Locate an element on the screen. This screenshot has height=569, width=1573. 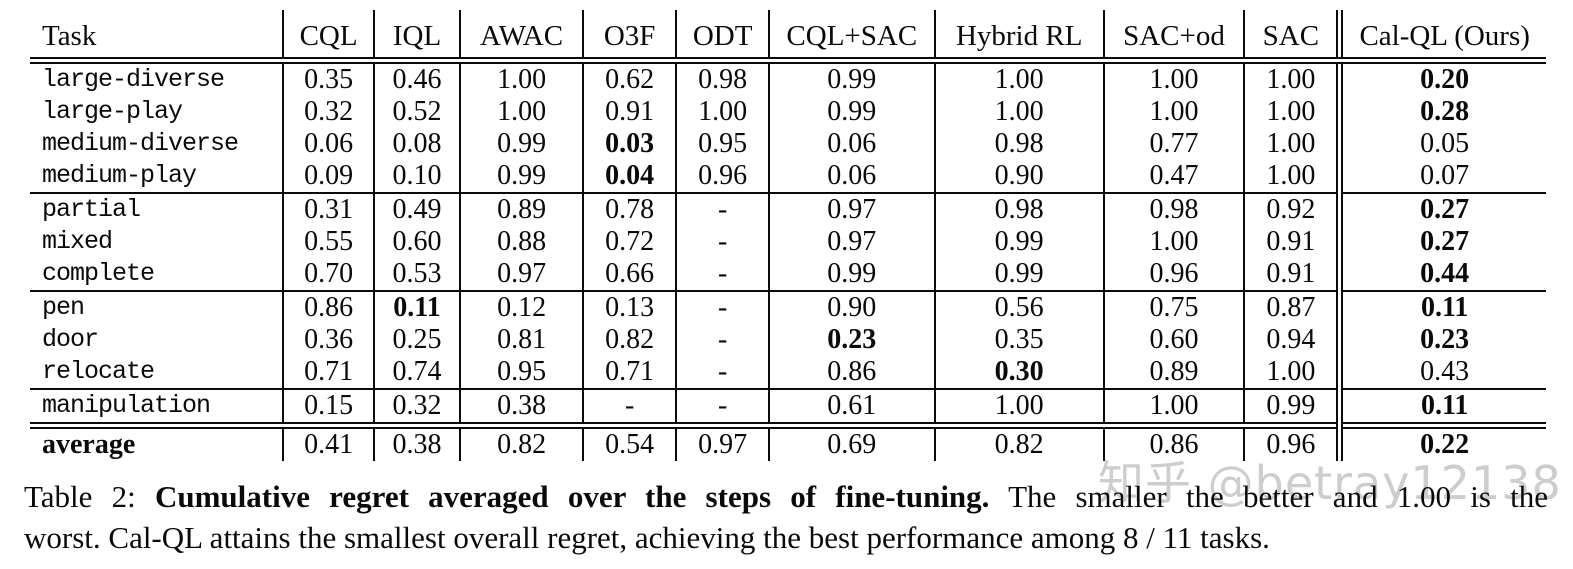
task-cell: complete is located at coordinates (98, 273).